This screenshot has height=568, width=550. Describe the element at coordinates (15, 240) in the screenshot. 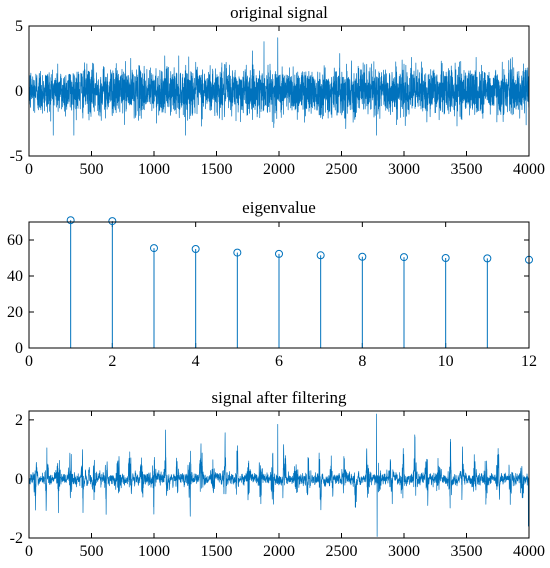

I see `y-tick-label: 60` at that location.